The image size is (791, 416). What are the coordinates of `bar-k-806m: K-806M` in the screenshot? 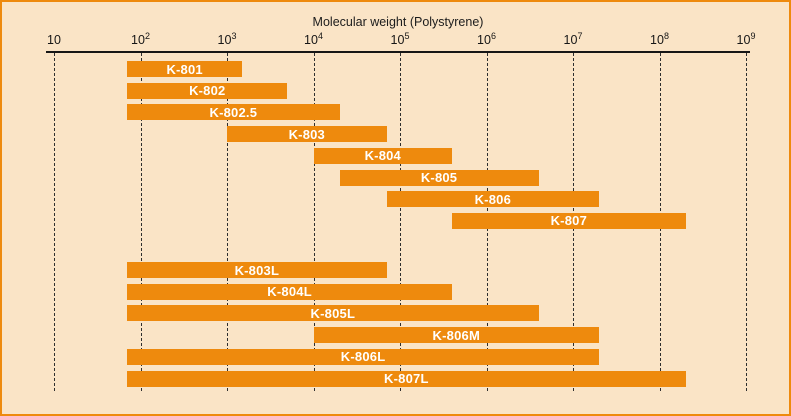 It's located at (456, 335).